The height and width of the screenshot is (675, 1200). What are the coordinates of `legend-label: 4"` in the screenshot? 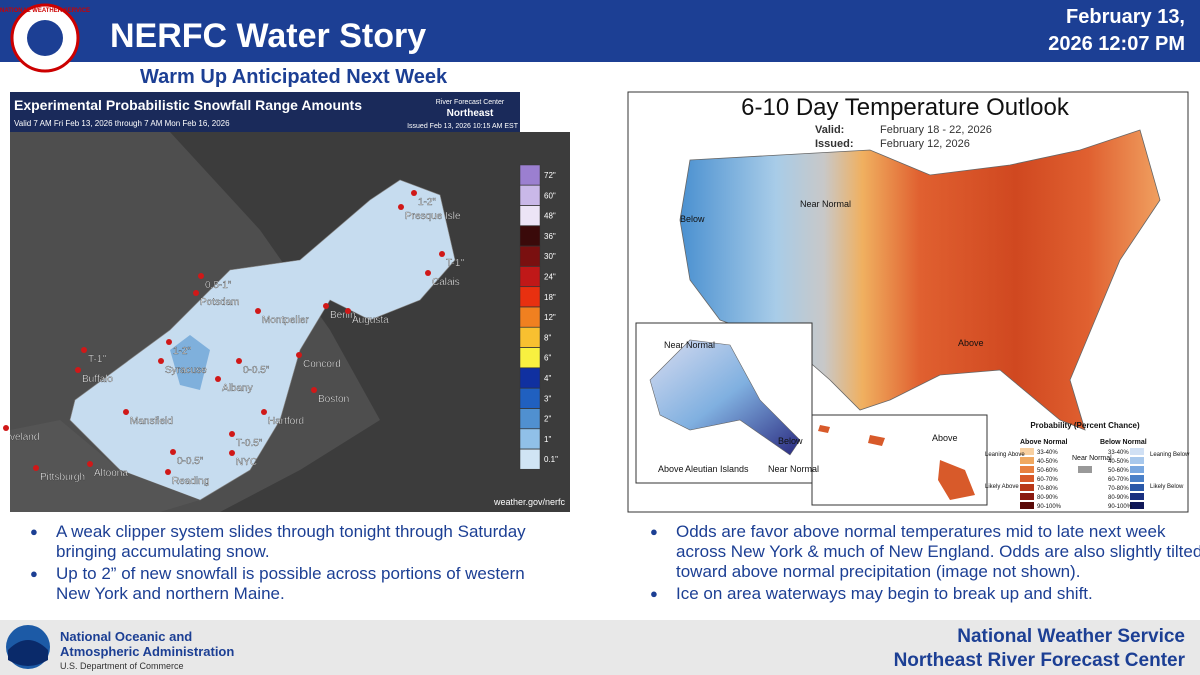 It's located at (547, 378).